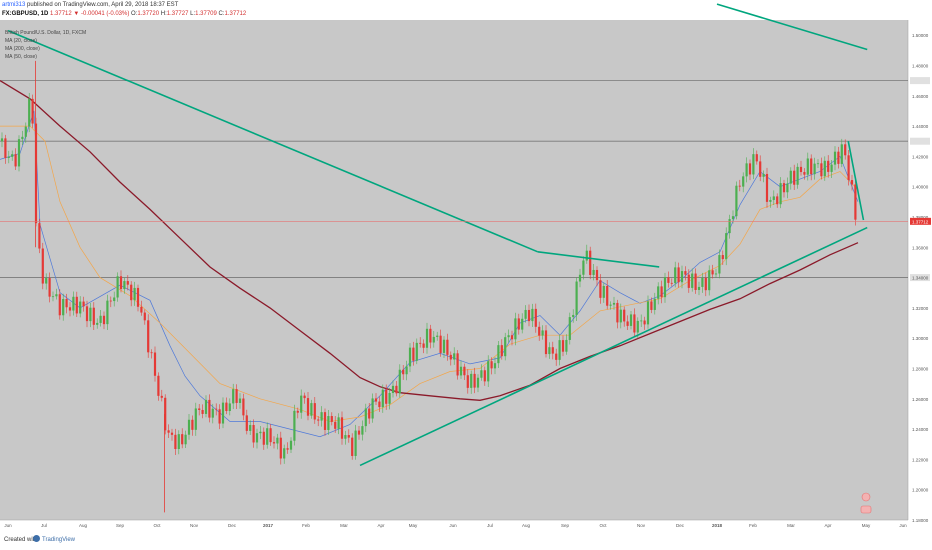 The width and height of the screenshot is (932, 550). I want to click on tradingview-brand: TradingView, so click(59, 540).